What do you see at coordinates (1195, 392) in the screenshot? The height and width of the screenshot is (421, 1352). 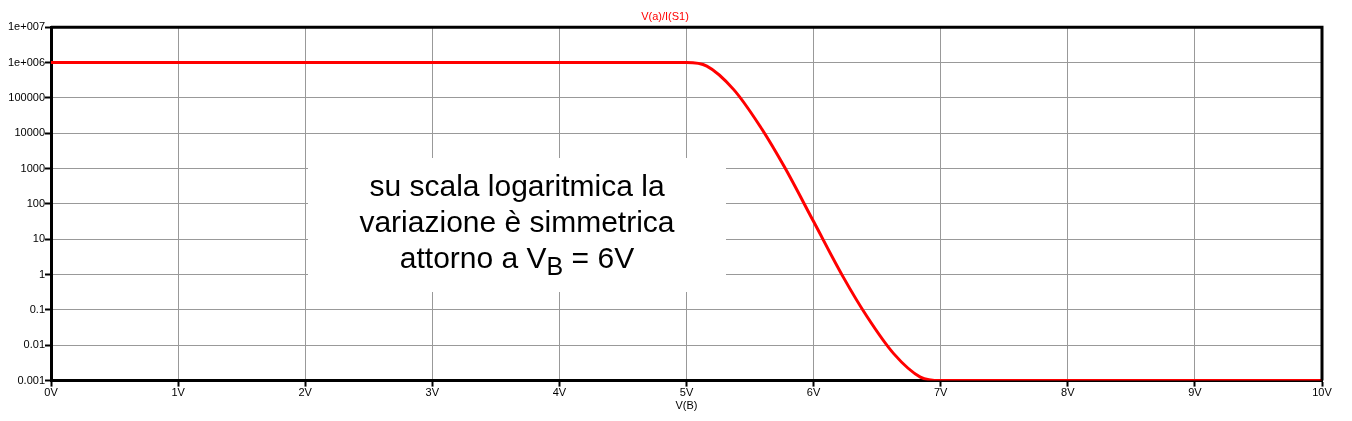 I see `x-tick-label: 9V` at bounding box center [1195, 392].